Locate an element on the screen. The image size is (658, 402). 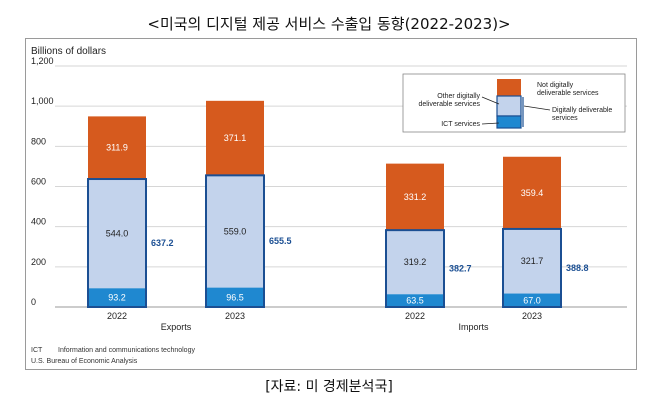
data-label-not-digital: 371.1 is located at coordinates (235, 138).